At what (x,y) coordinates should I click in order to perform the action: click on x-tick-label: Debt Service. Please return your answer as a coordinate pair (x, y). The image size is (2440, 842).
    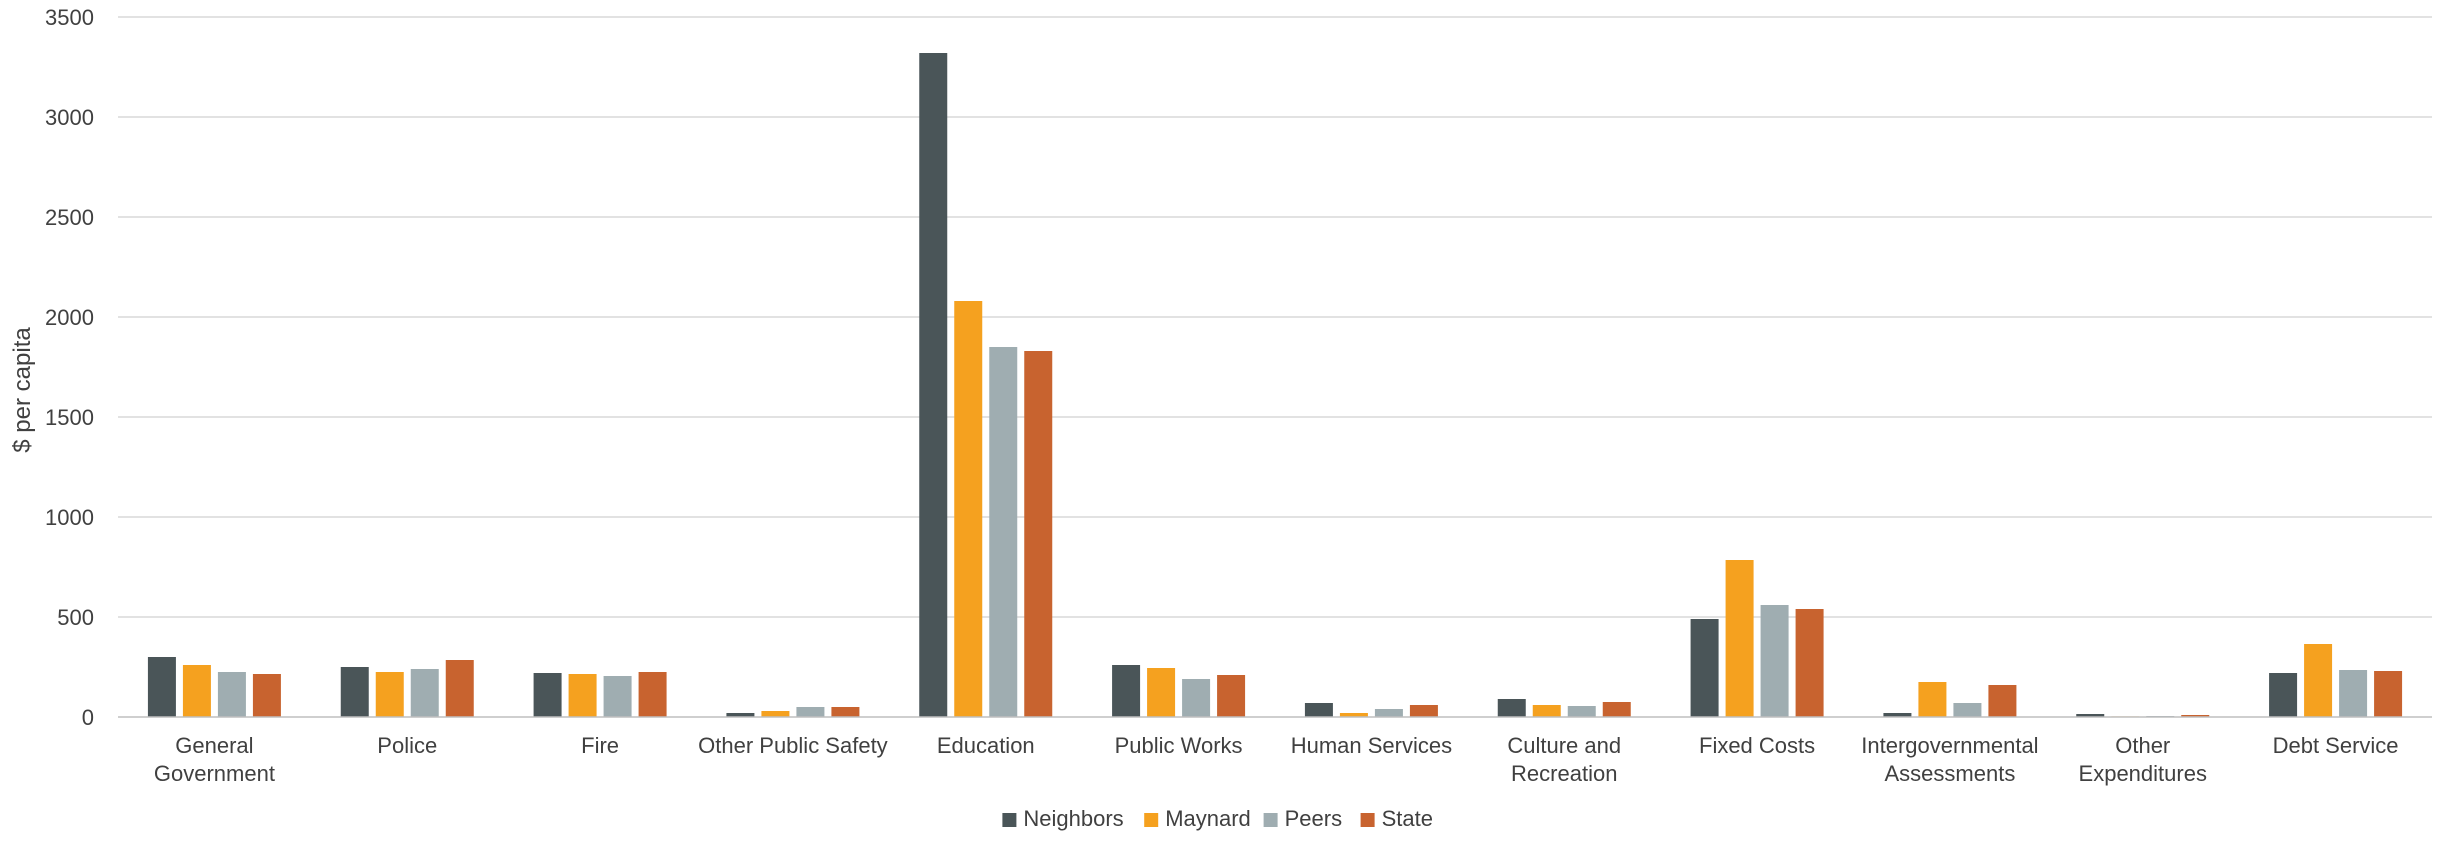
    Looking at the image, I should click on (2336, 745).